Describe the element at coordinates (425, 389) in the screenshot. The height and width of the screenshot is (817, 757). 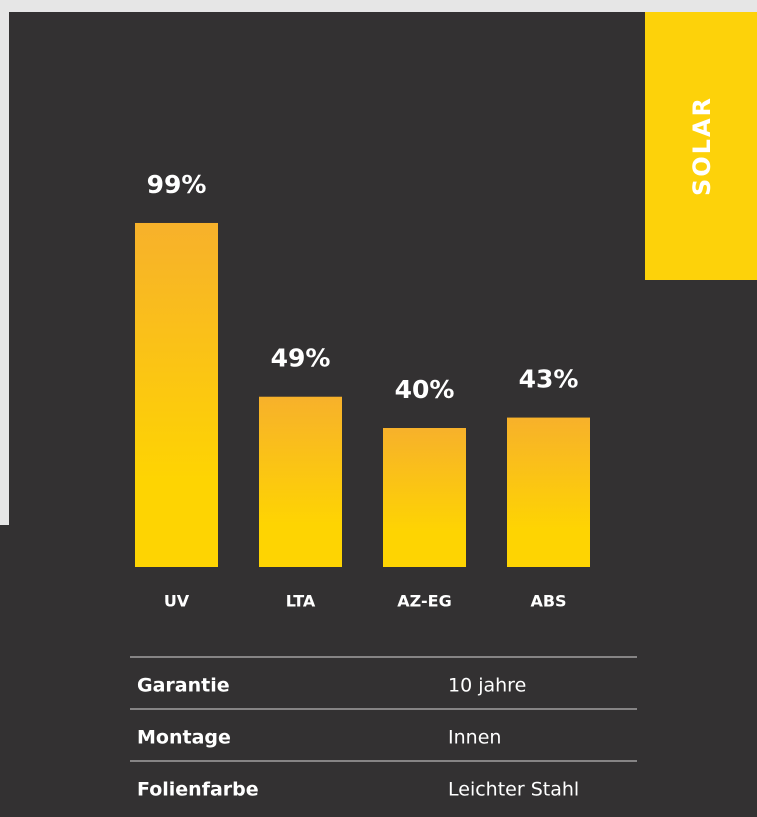
I see `value-label: 40%` at that location.